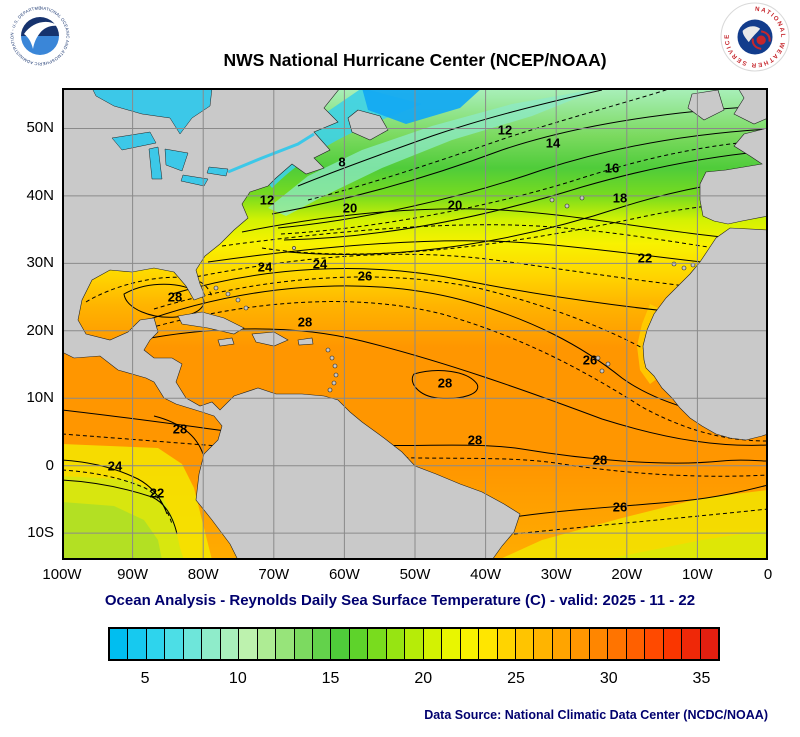  I want to click on y-axis-tick-label: 30N, so click(40, 263).